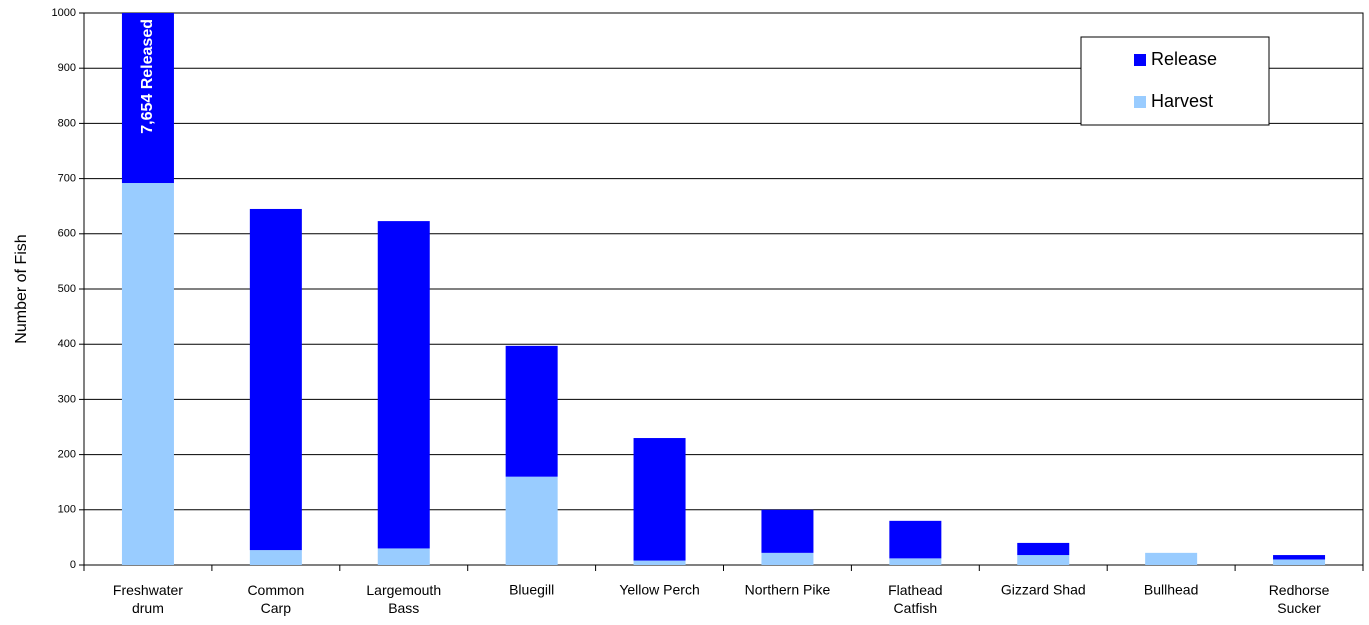 The height and width of the screenshot is (625, 1369). Describe the element at coordinates (67, 510) in the screenshot. I see `y-tick-label: 100` at that location.